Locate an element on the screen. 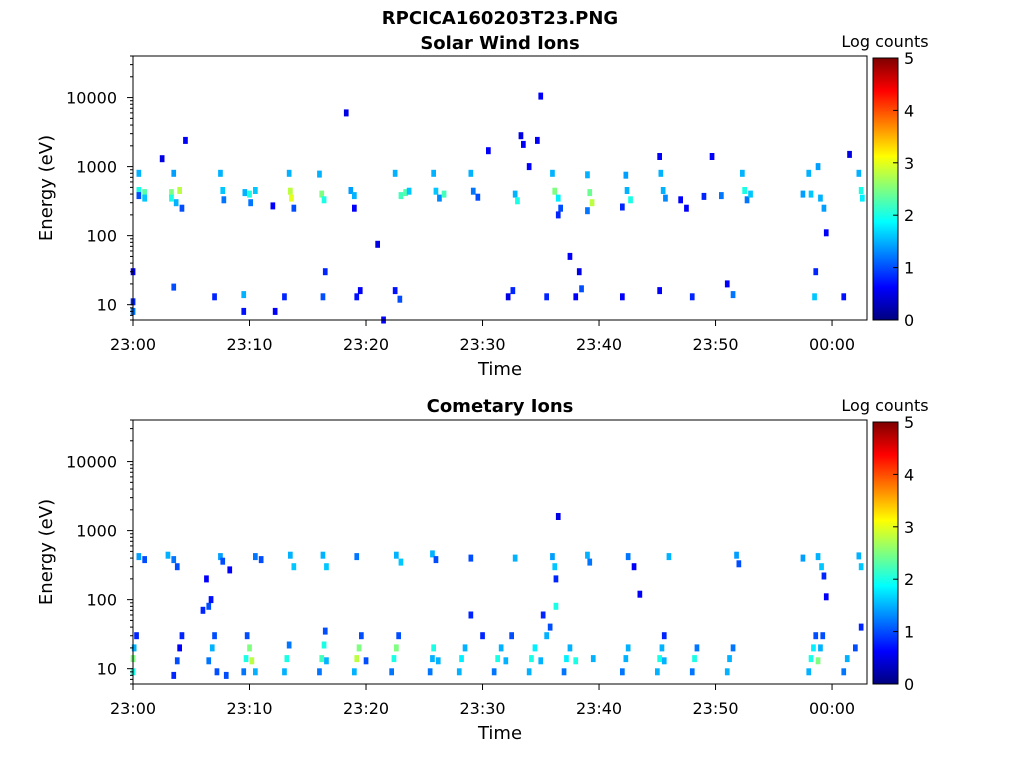 This screenshot has width=1024, height=768. colorbar-label: Log counts is located at coordinates (884, 405).